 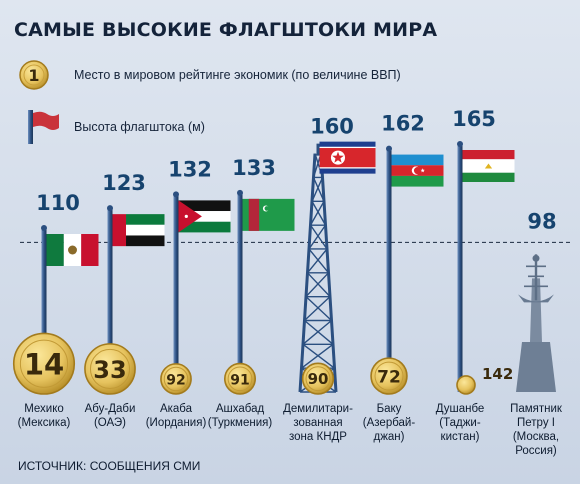 What do you see at coordinates (110, 409) in the screenshot?
I see `city-label: Абу-Даби` at bounding box center [110, 409].